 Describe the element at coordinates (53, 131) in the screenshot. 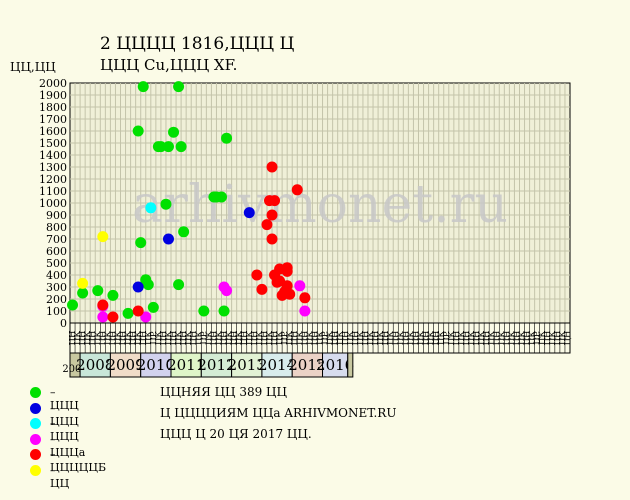

I see `y-tick-label: 1600` at that location.